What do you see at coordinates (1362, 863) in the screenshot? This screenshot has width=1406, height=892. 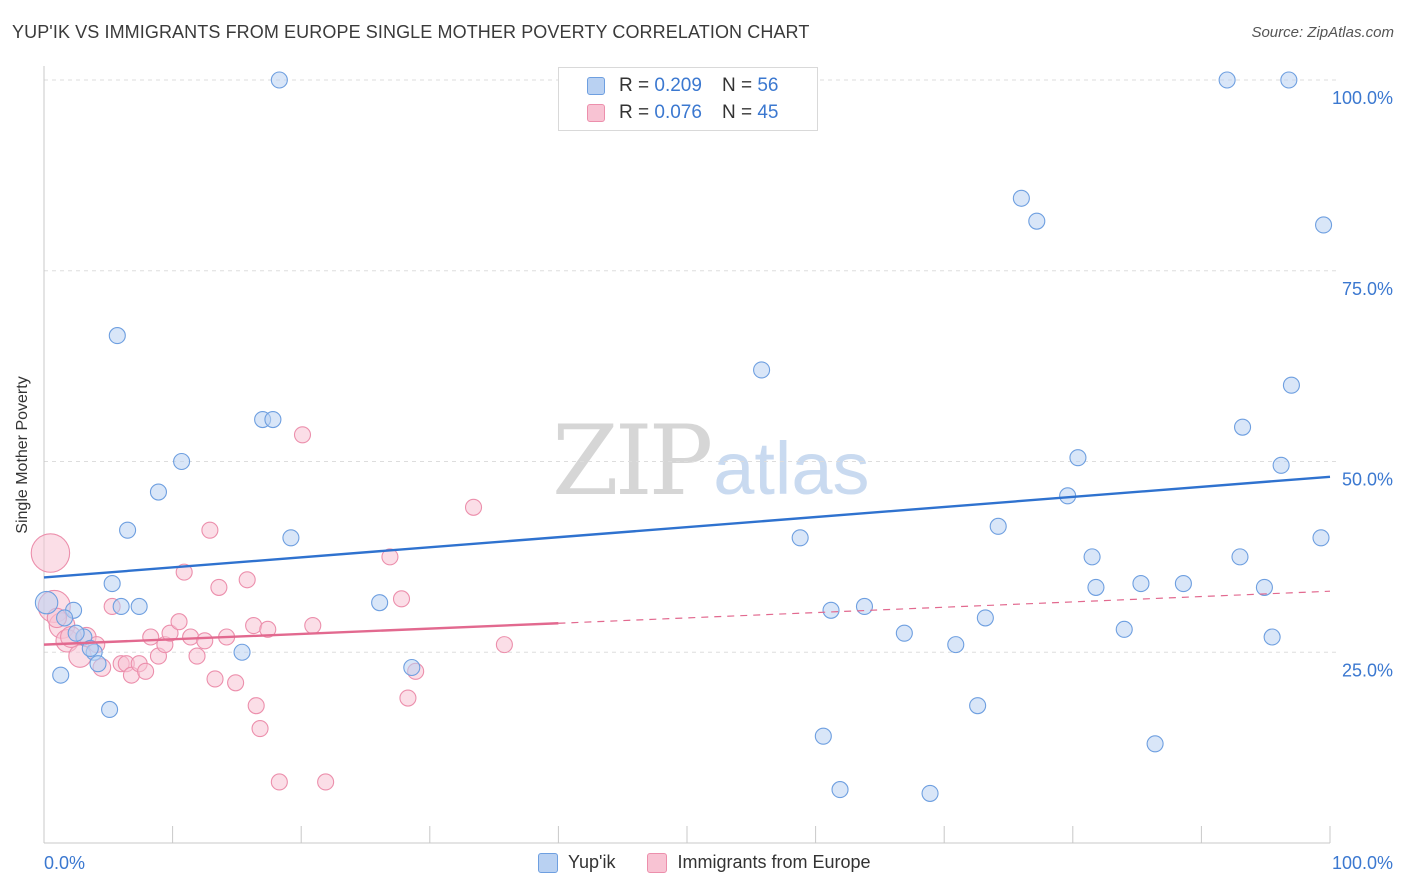 I see `x-tick-label: 100.0%` at bounding box center [1362, 863].